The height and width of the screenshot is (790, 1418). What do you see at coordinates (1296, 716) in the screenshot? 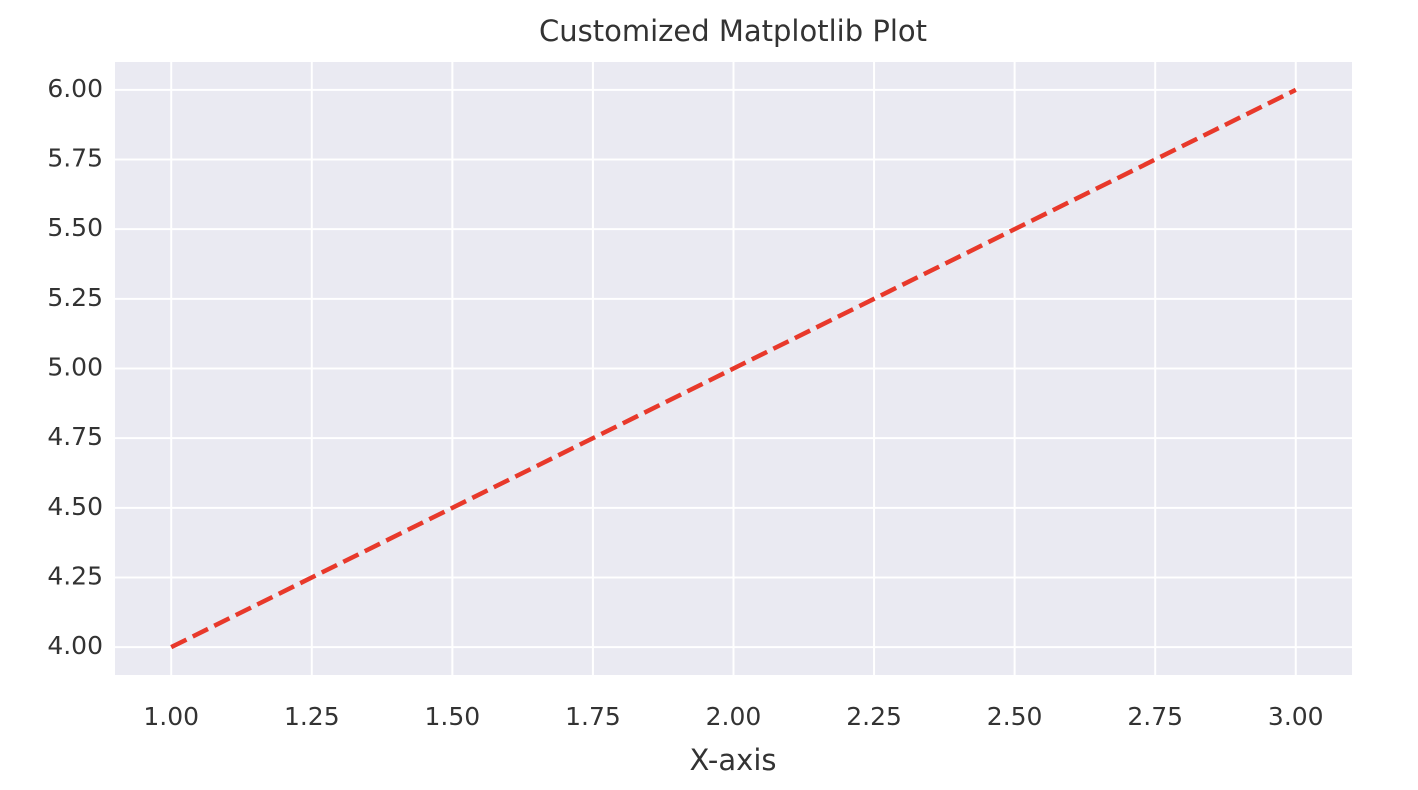
I see `x-tick-label: 3.00` at bounding box center [1296, 716].